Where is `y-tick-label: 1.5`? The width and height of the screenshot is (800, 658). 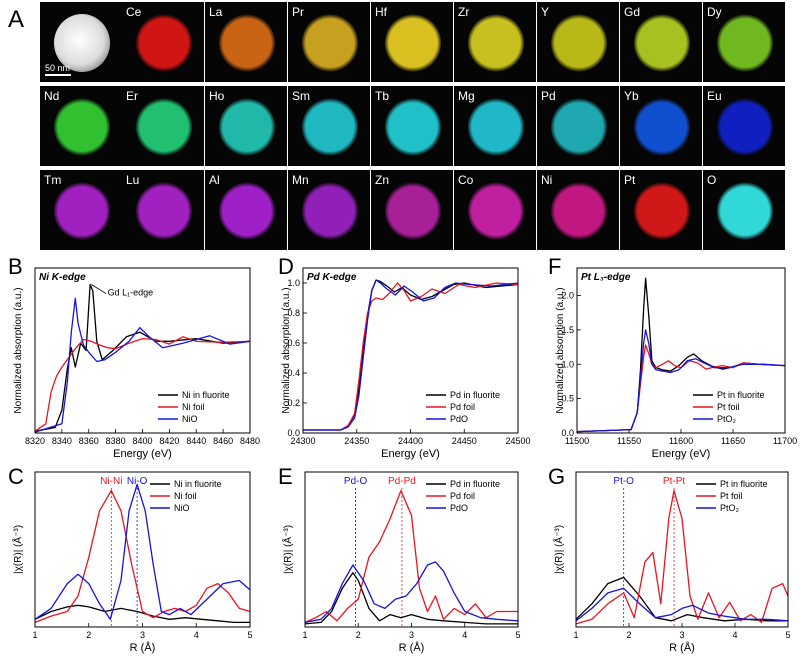
y-tick-label: 1.5 is located at coordinates (567, 330).